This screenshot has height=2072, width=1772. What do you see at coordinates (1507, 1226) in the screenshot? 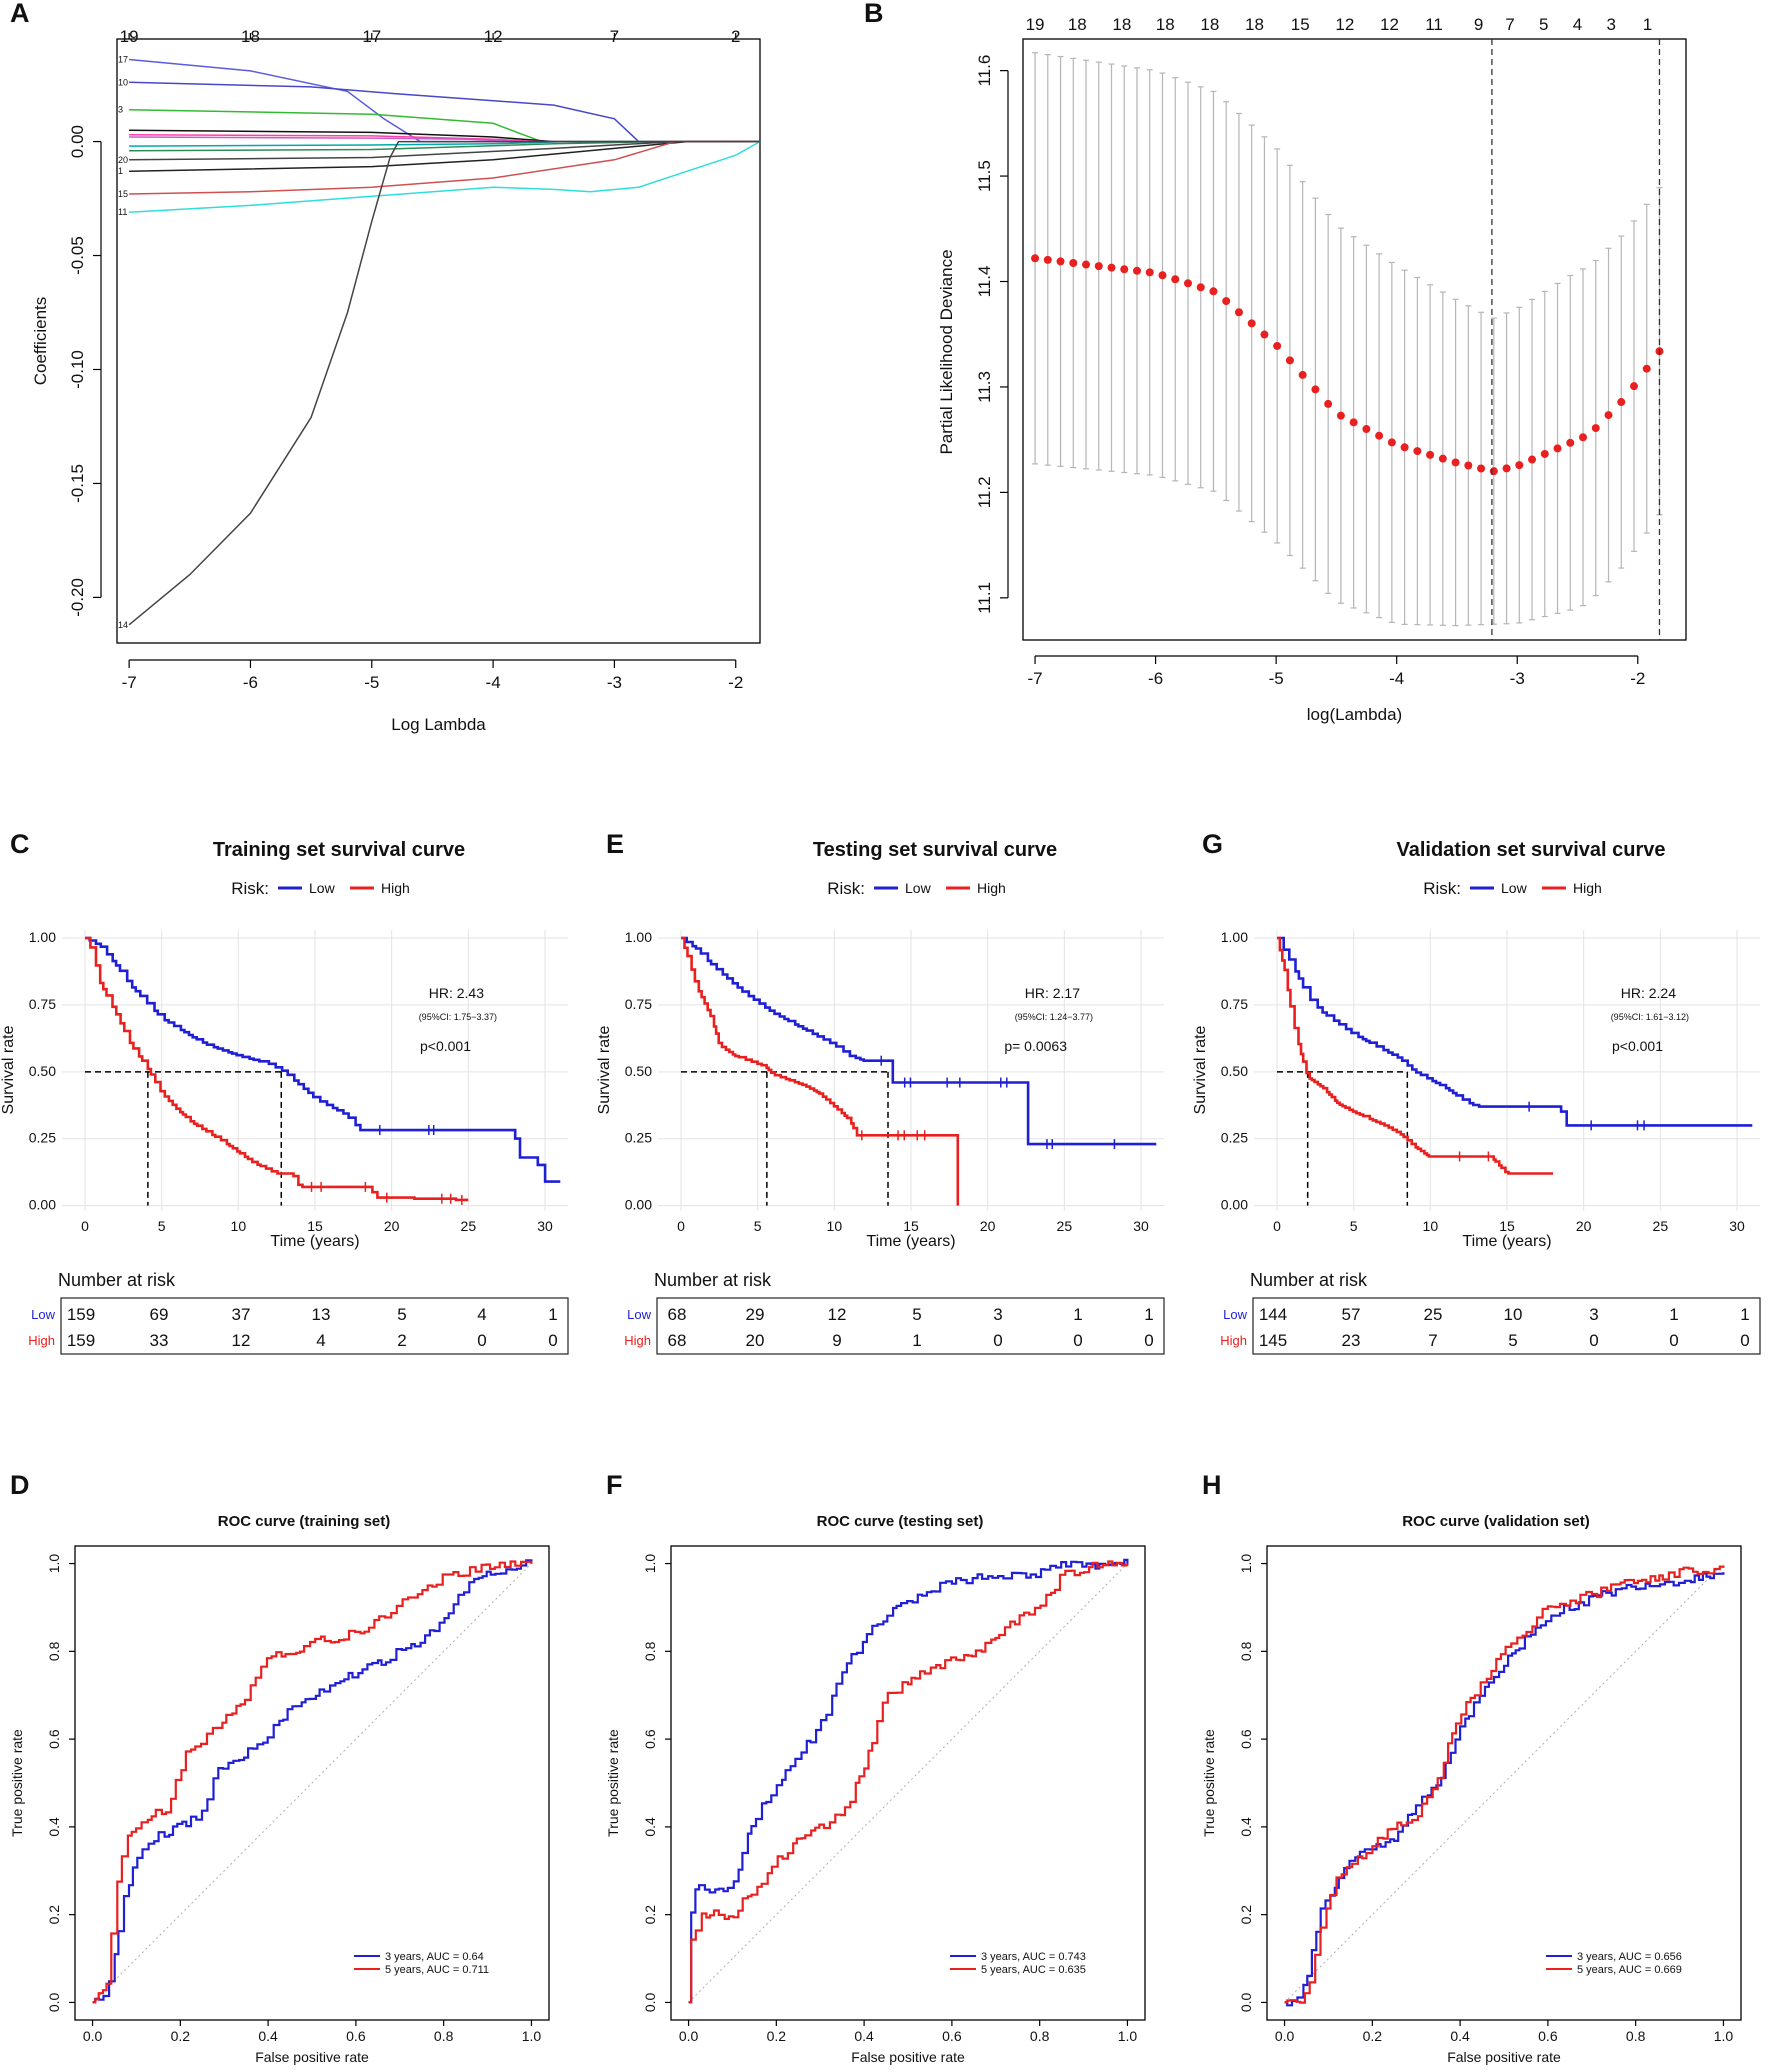
I see `x-tick-label: 15` at bounding box center [1507, 1226].